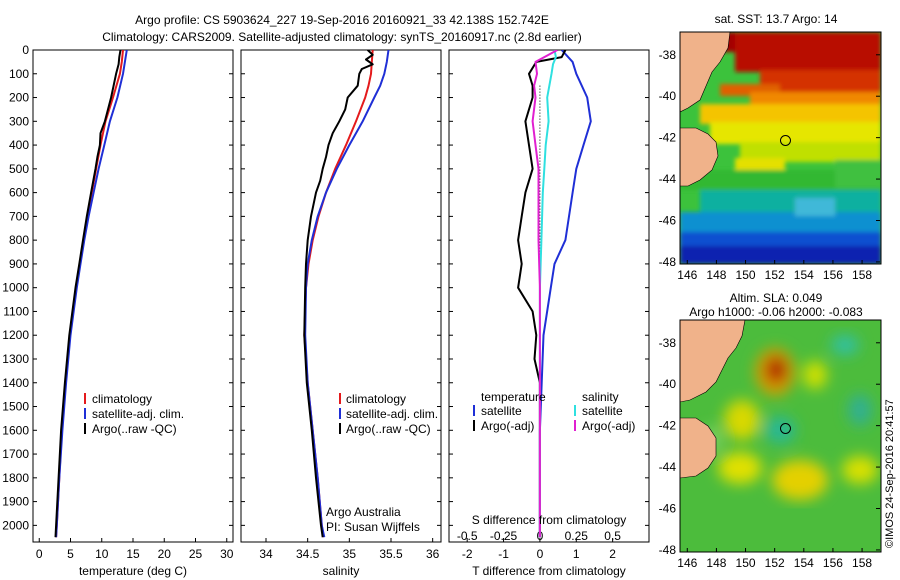  I want to click on sla-map-lat-ticks: -38 -40 -42 -44 -46 -48, so click(769, 446).